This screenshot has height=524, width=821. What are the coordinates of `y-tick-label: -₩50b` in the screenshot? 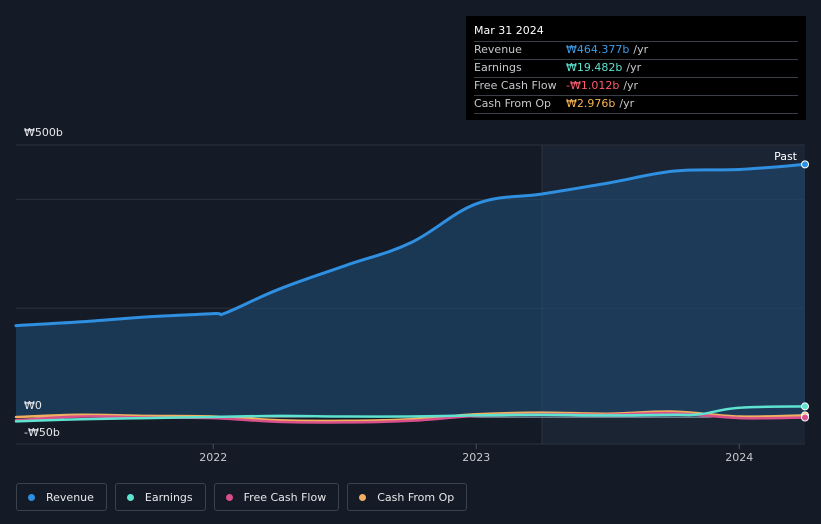 It's located at (42, 432).